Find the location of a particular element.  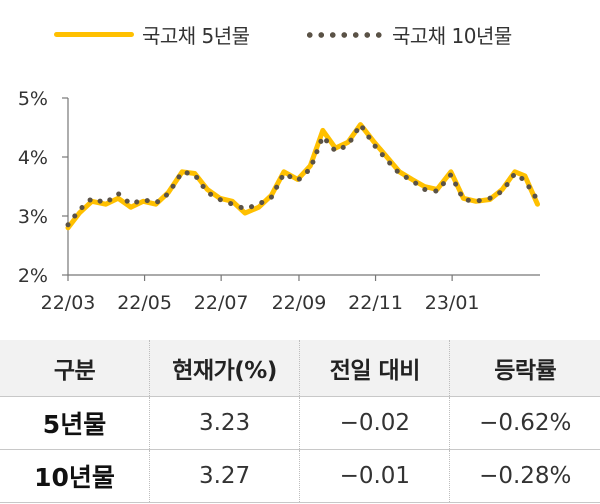

x-tick-label: 22/05 is located at coordinates (144, 303).